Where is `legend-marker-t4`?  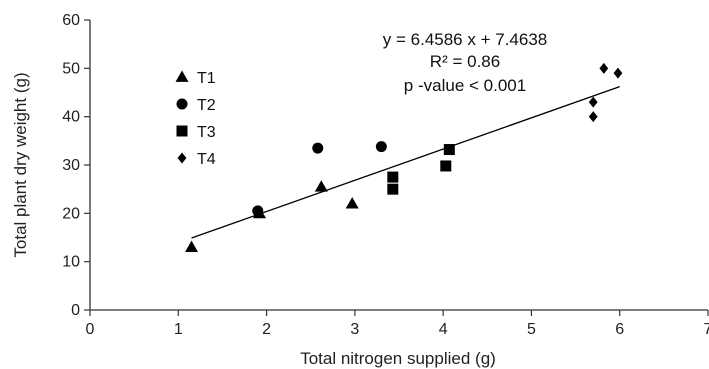
legend-marker-t4 is located at coordinates (182, 158).